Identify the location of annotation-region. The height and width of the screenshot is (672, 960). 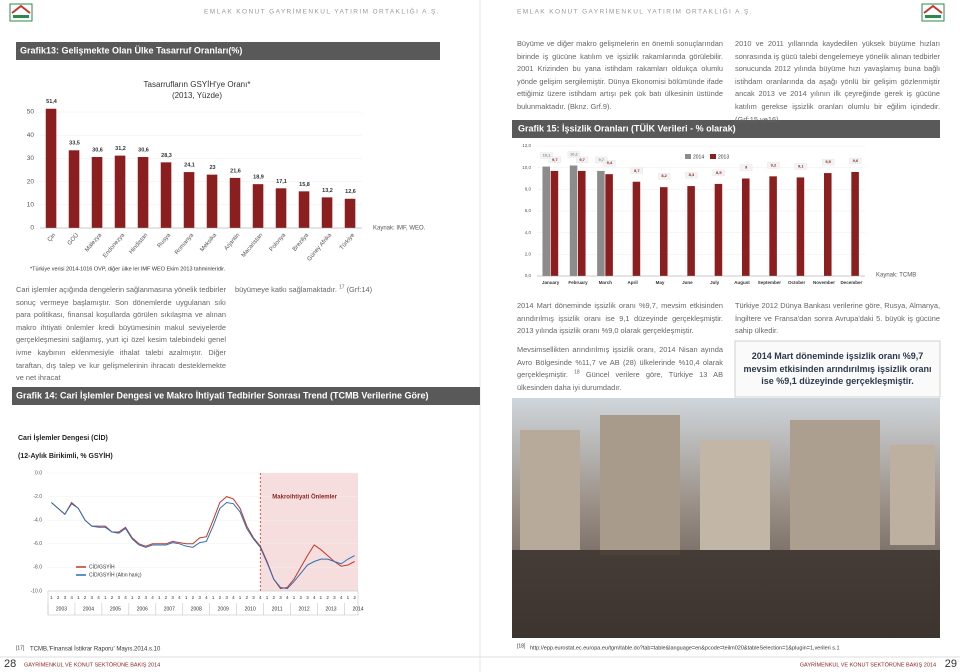
(309, 532).